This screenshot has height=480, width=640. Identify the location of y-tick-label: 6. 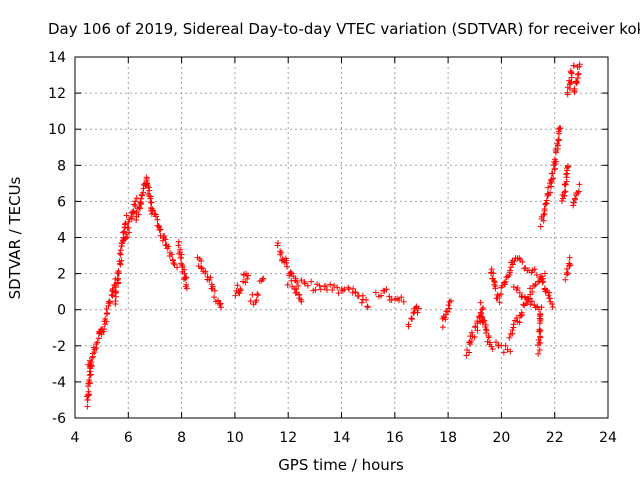
(61, 202).